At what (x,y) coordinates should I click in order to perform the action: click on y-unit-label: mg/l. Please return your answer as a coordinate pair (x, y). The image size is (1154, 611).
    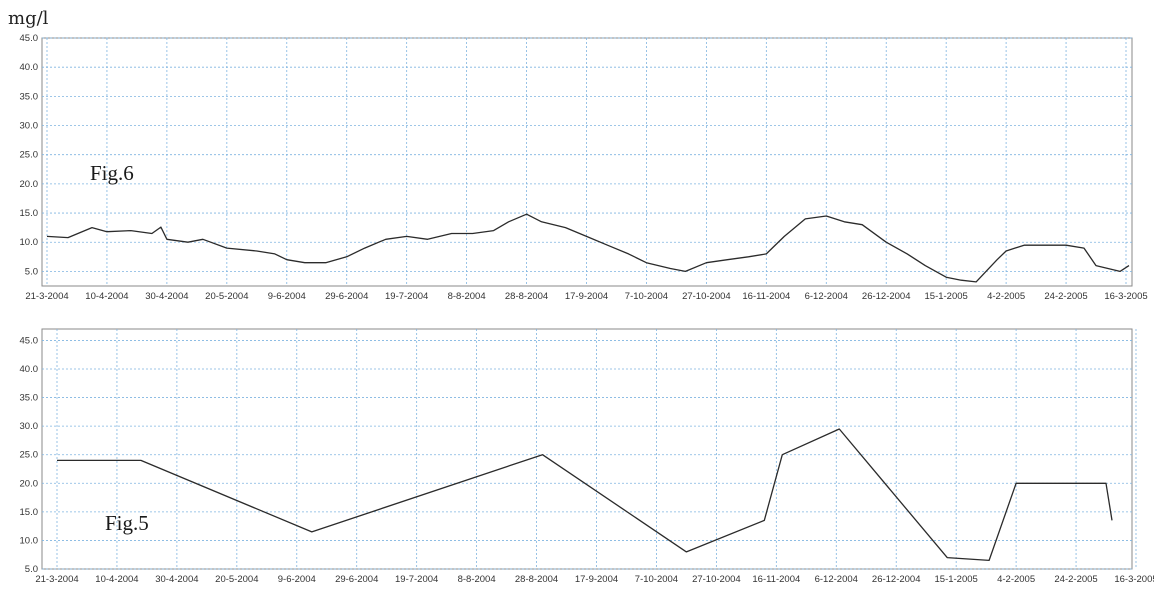
    Looking at the image, I should click on (28, 18).